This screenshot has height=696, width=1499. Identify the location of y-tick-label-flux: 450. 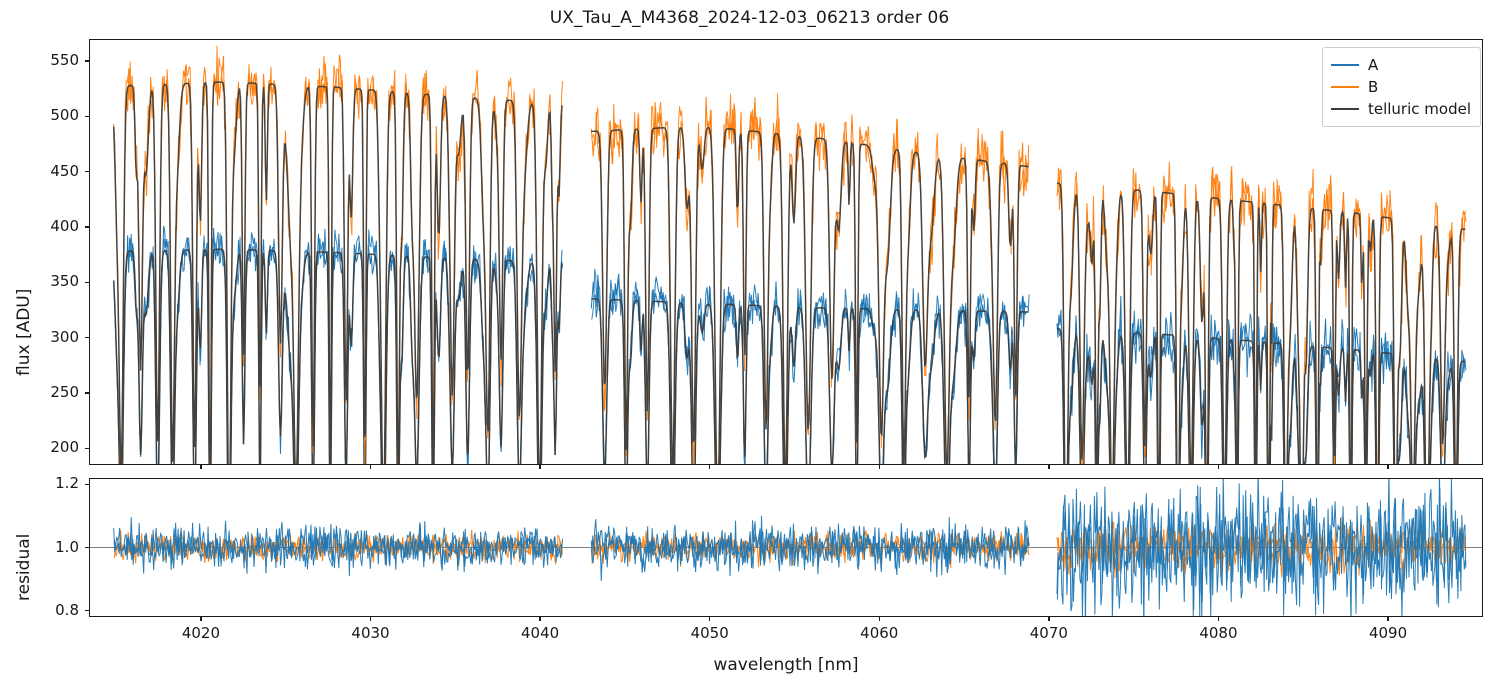
(64, 170).